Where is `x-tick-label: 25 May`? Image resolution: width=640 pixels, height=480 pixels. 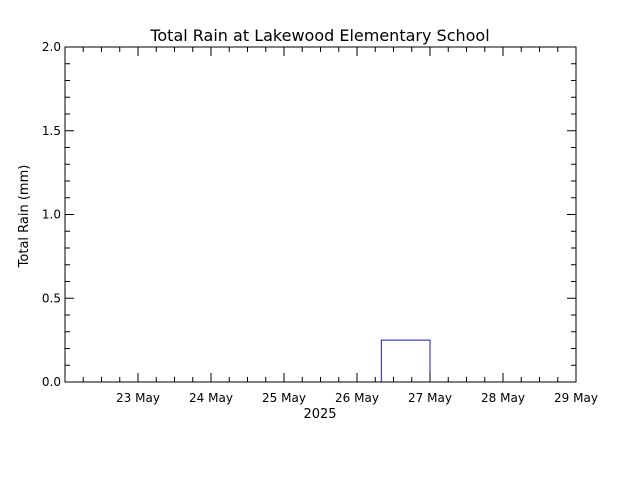 x-tick-label: 25 May is located at coordinates (284, 398).